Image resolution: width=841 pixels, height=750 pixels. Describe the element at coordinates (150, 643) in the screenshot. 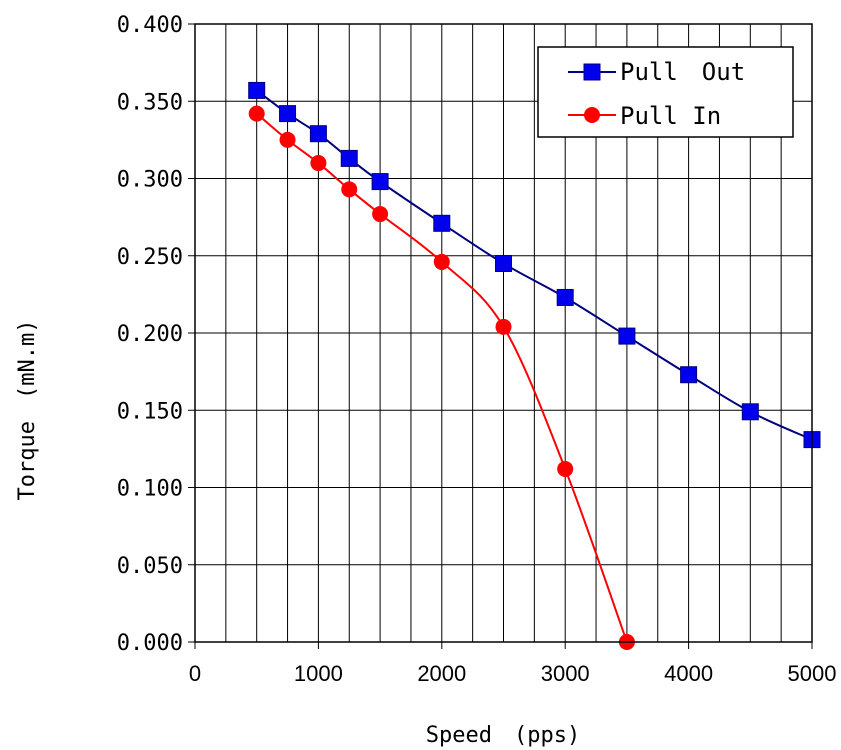

I see `y-tick-label: 0.000` at that location.